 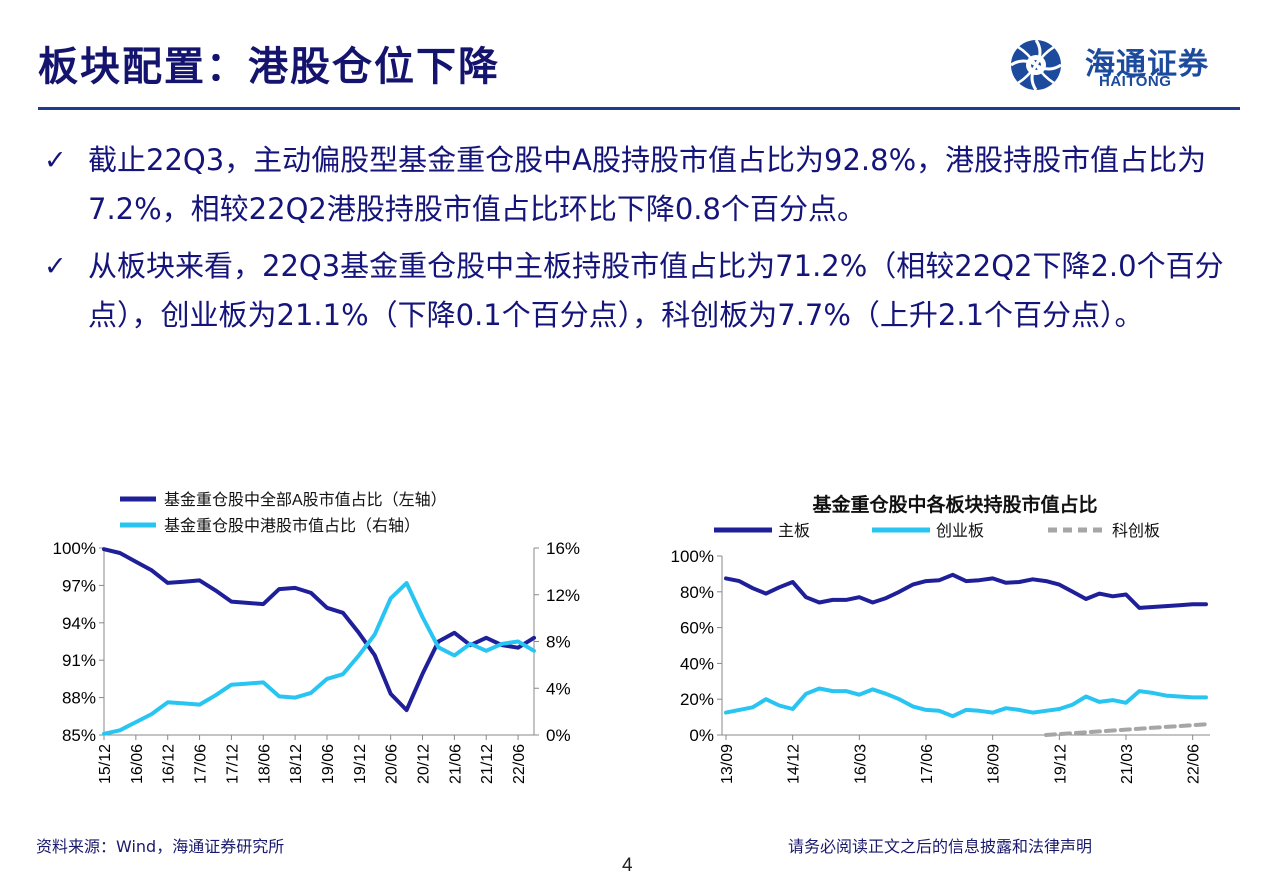 I want to click on series-line-a-share, so click(x=319, y=630).